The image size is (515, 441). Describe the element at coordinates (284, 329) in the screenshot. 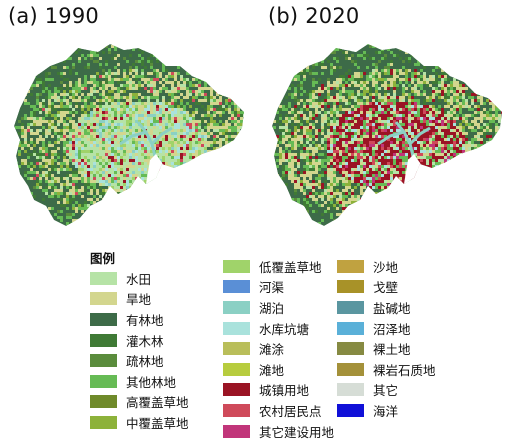

I see `legend-label: 水库坑塘` at that location.